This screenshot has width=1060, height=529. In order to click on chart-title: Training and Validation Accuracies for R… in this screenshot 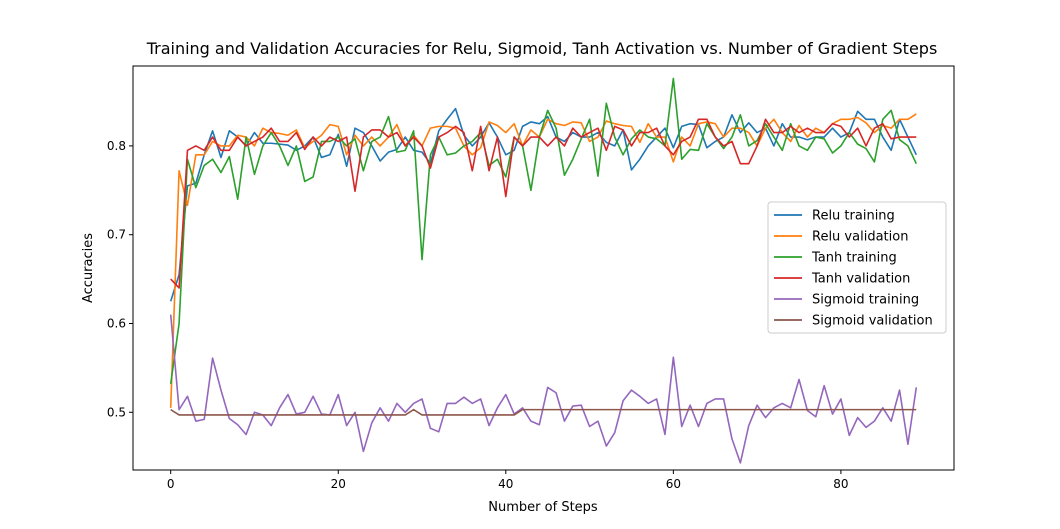, I will do `click(542, 48)`.